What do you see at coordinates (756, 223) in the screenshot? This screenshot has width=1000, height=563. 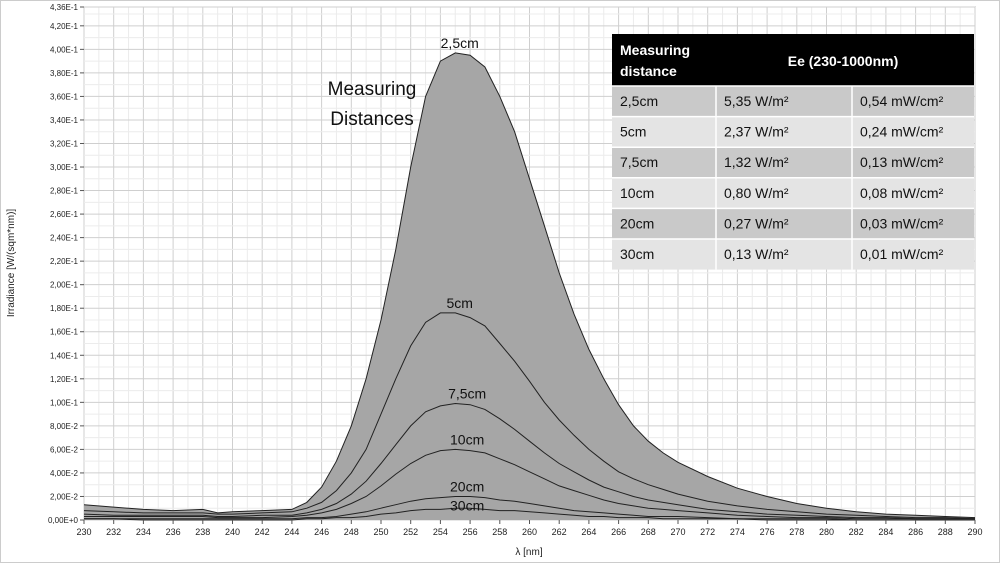 I see `table-cell: 0,27 W/m²` at bounding box center [756, 223].